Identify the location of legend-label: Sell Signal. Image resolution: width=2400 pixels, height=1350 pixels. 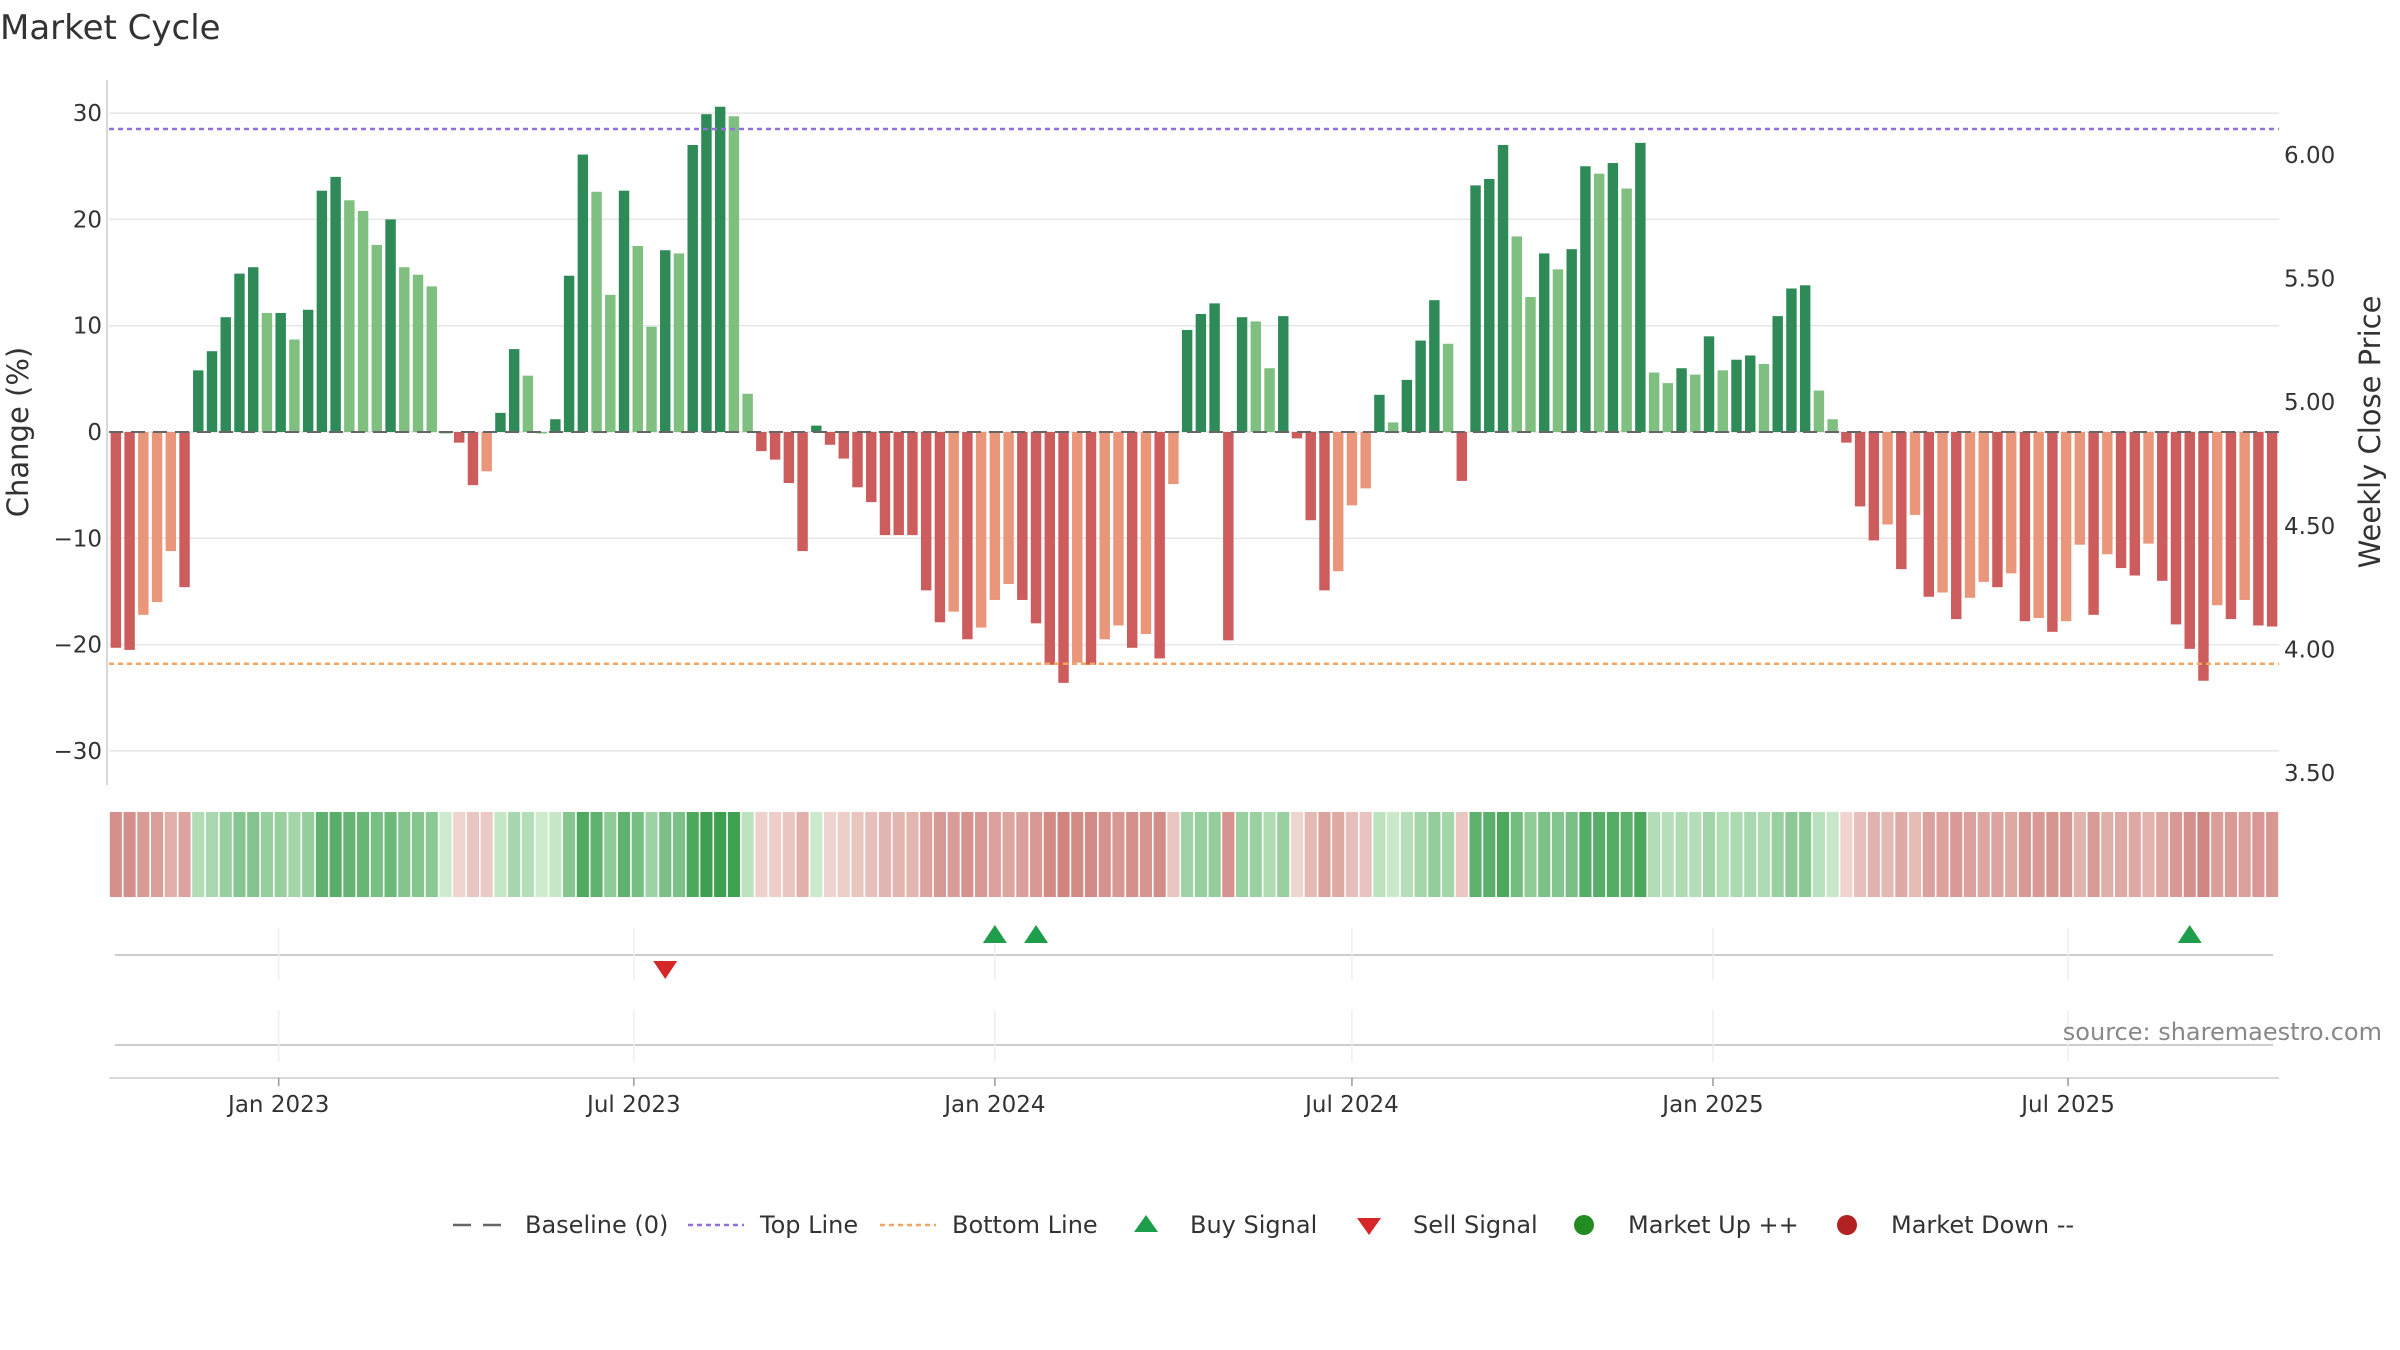
(1475, 1225).